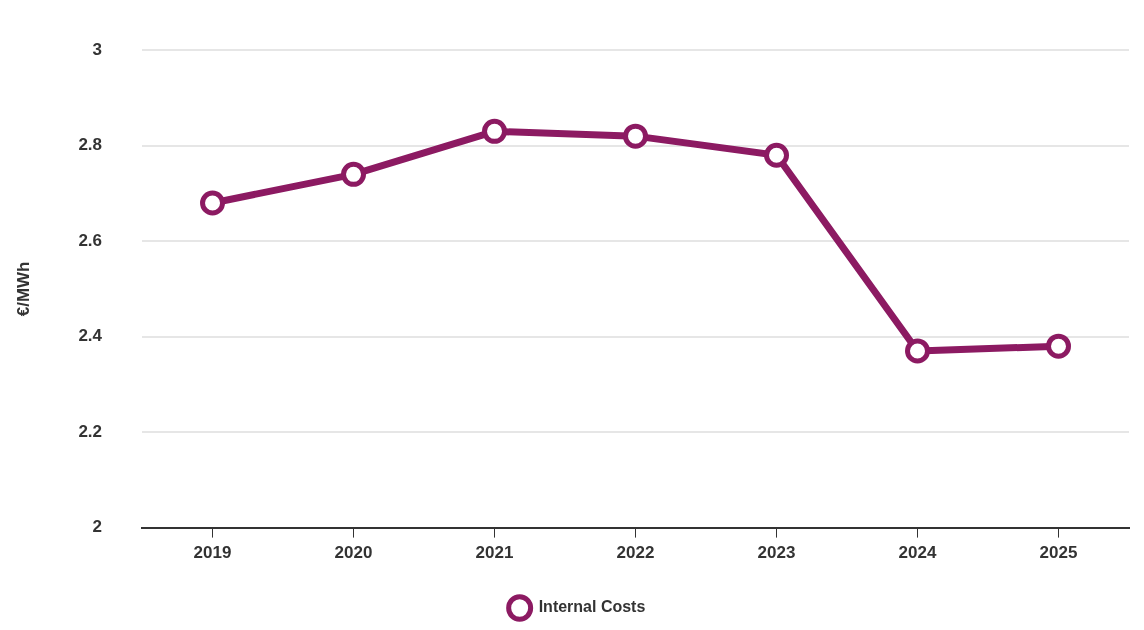 The height and width of the screenshot is (630, 1144). Describe the element at coordinates (90, 431) in the screenshot. I see `y-tick-label: 2.2` at that location.